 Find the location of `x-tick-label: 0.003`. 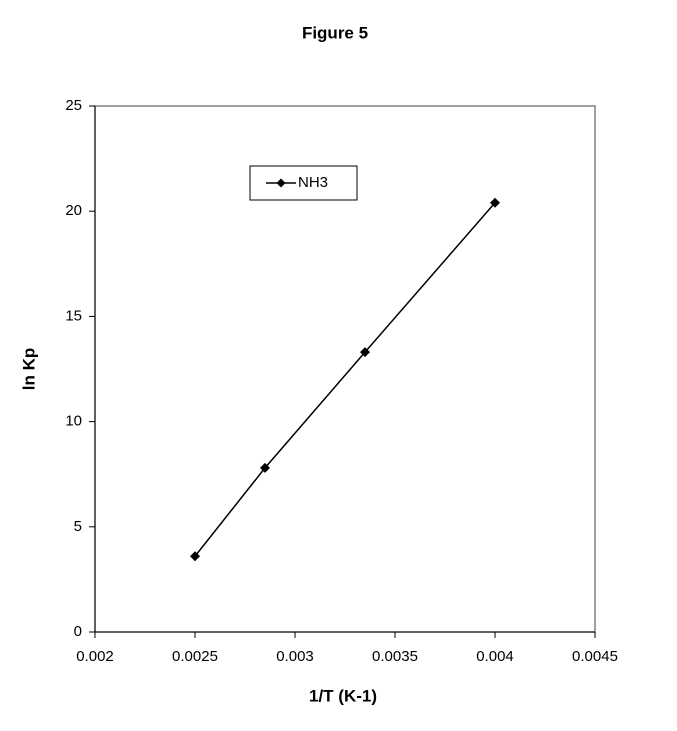

x-tick-label: 0.003 is located at coordinates (295, 656).